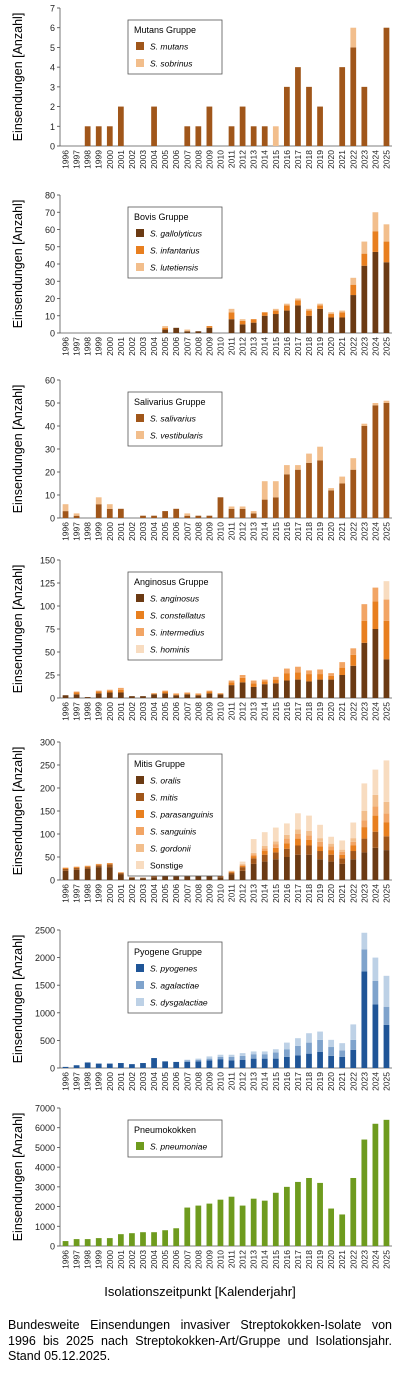 The width and height of the screenshot is (400, 1377). I want to click on legend-label: S. dysgalactiae, so click(179, 1003).